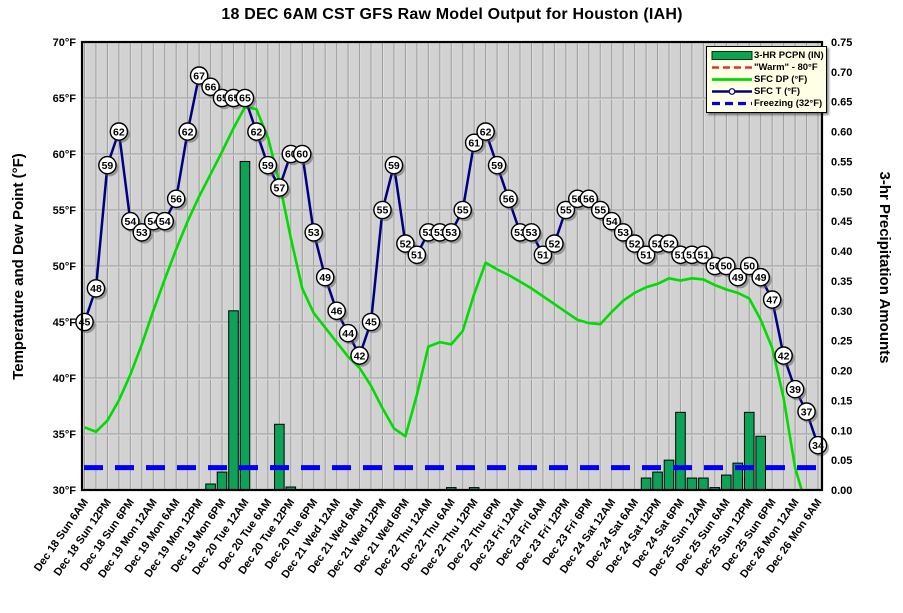 Image resolution: width=903 pixels, height=613 pixels. Describe the element at coordinates (65, 43) in the screenshot. I see `svg-text: 70°F` at that location.